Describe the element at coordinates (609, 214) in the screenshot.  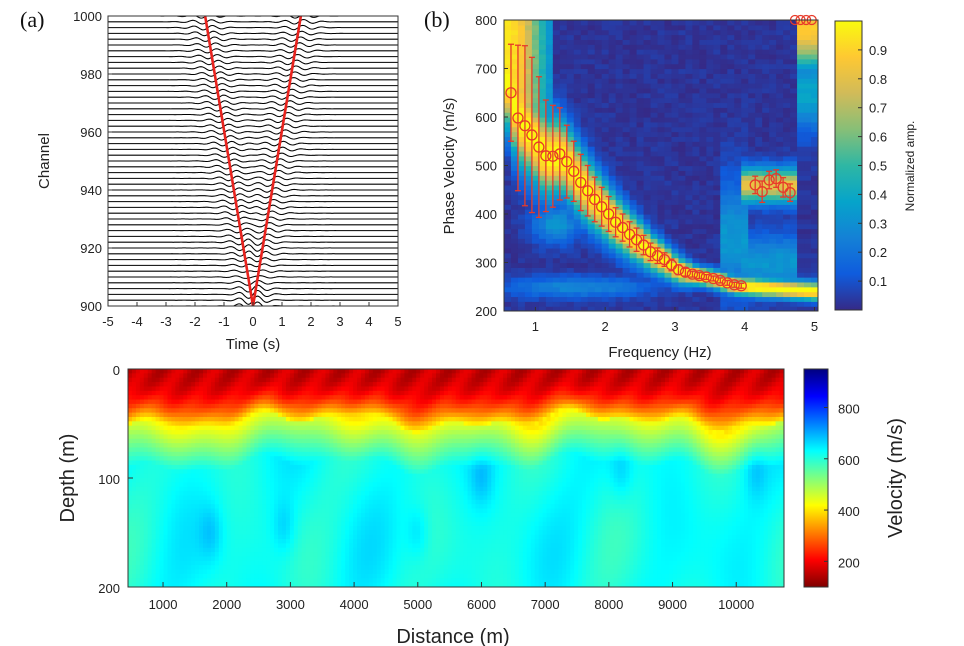
I see `dispersion-pick-point` at that location.